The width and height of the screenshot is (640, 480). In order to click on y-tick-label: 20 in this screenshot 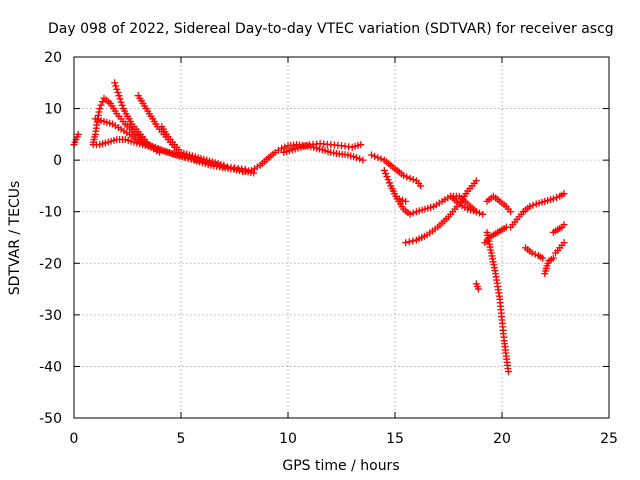, I will do `click(53, 58)`.